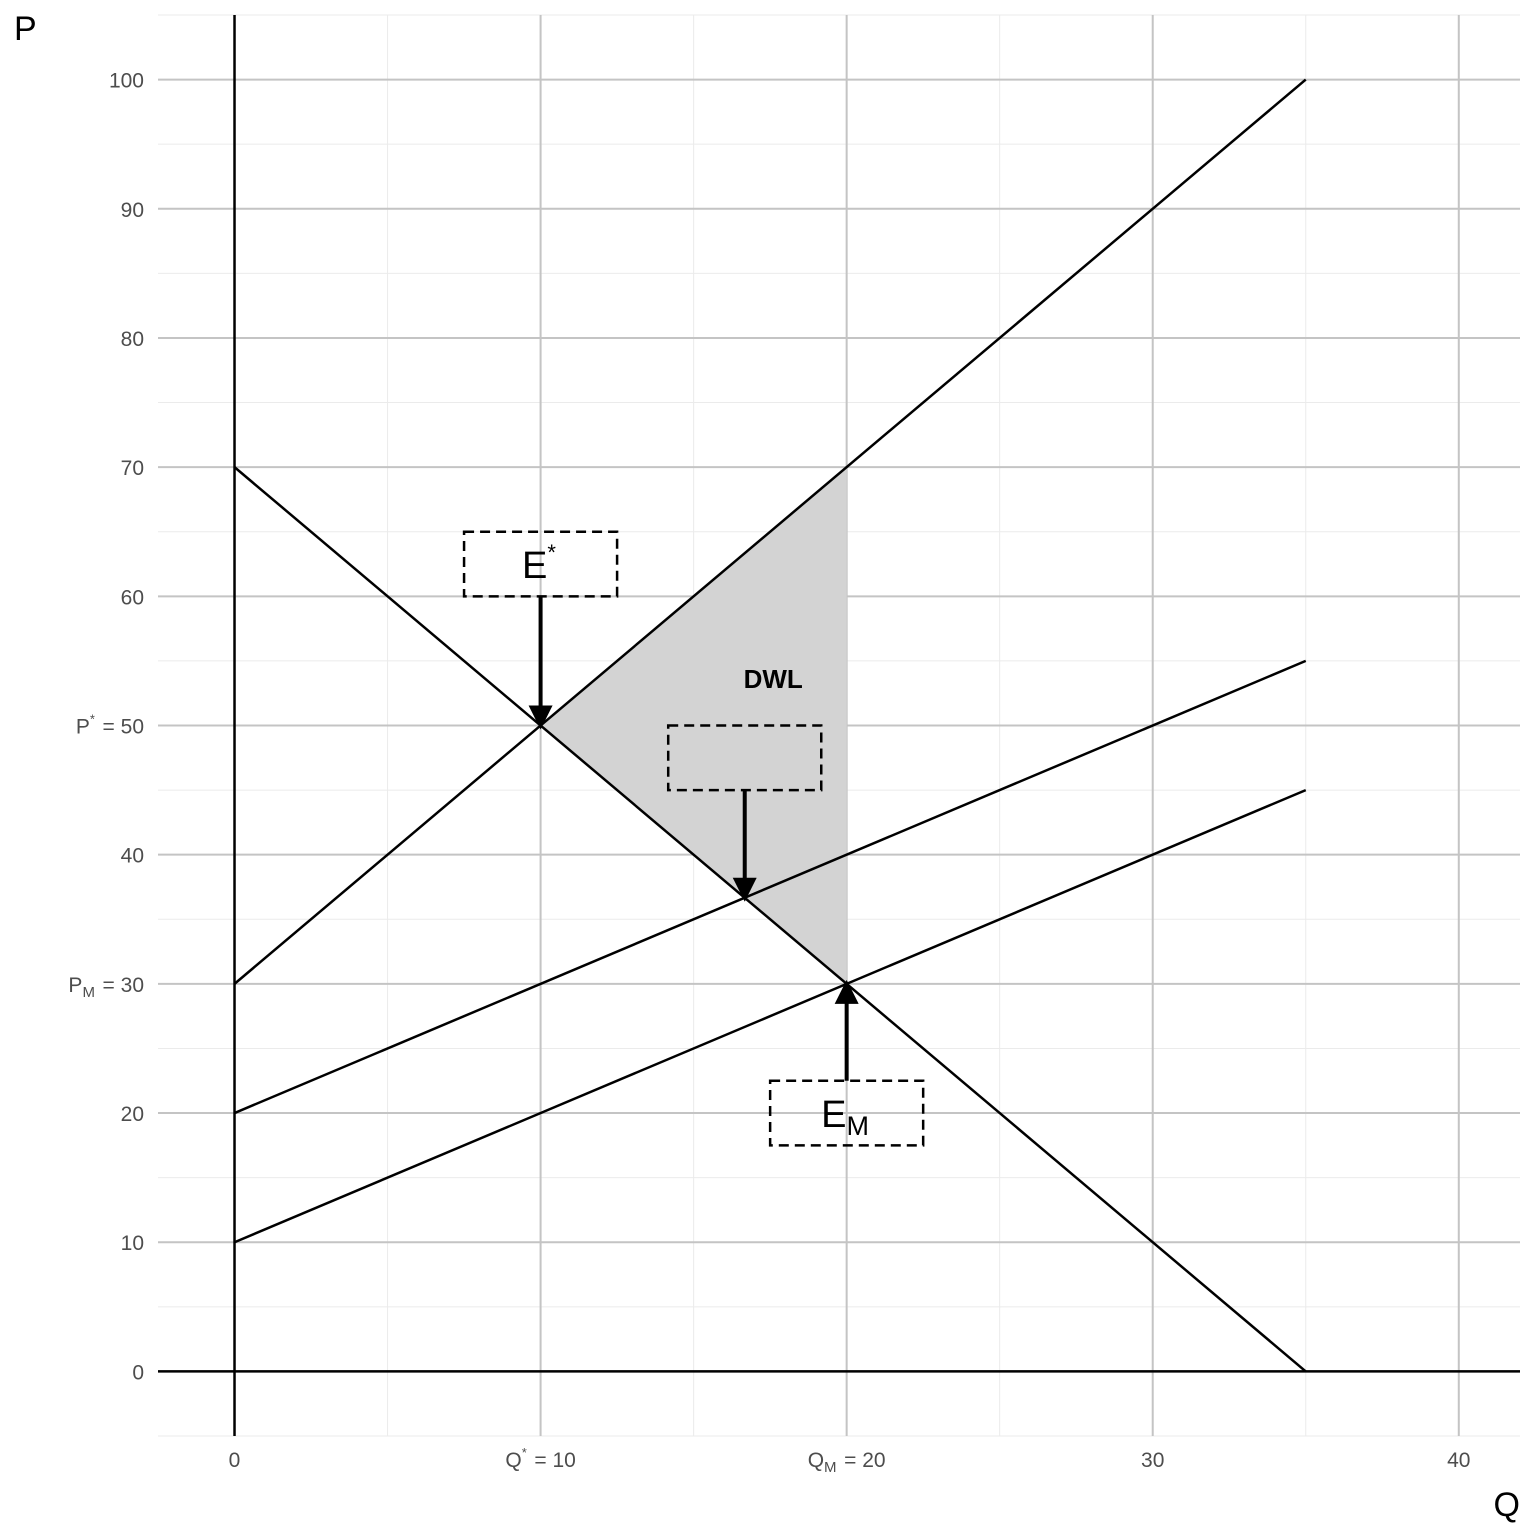 Image resolution: width=1536 pixels, height=1536 pixels. What do you see at coordinates (132, 1114) in the screenshot?
I see `y-tick-label: 20` at bounding box center [132, 1114].